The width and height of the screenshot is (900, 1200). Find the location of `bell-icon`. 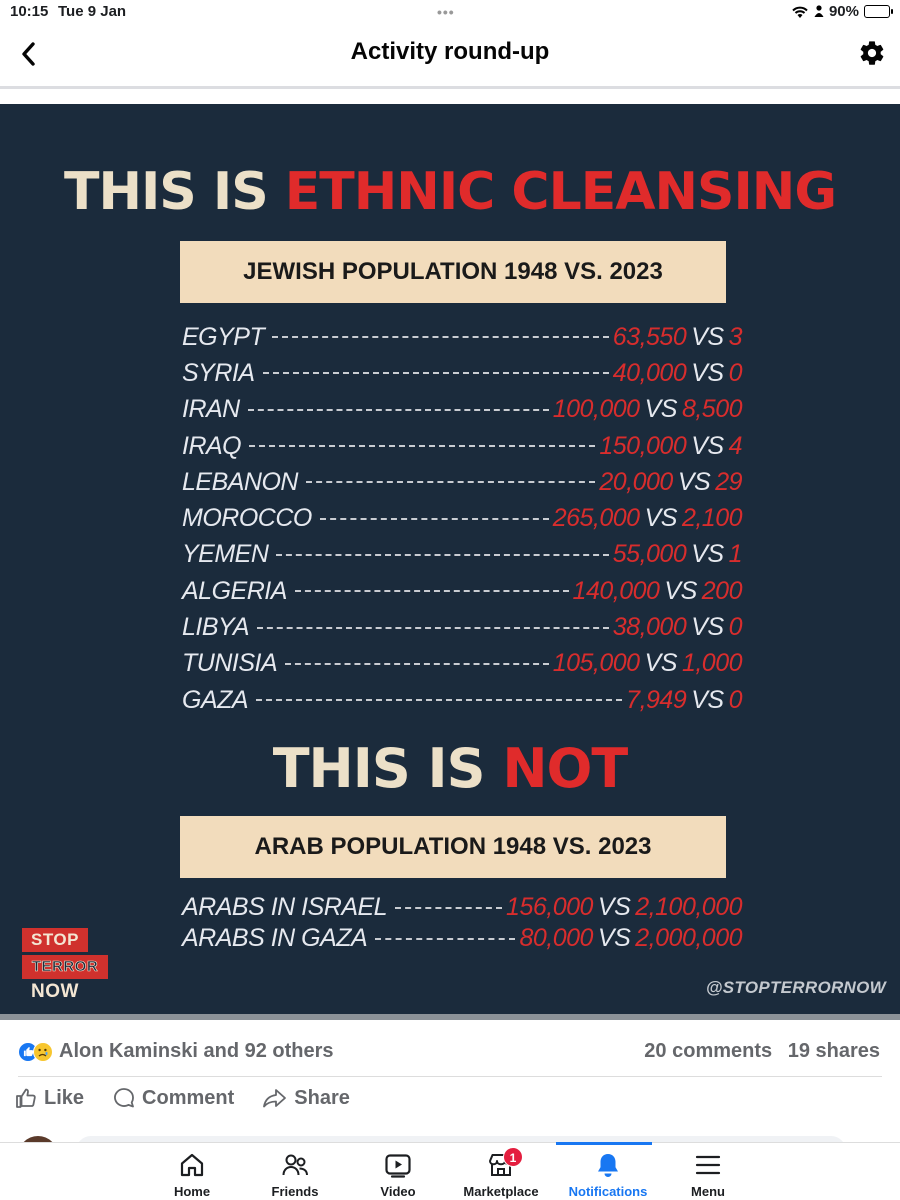

bell-icon is located at coordinates (608, 1165).